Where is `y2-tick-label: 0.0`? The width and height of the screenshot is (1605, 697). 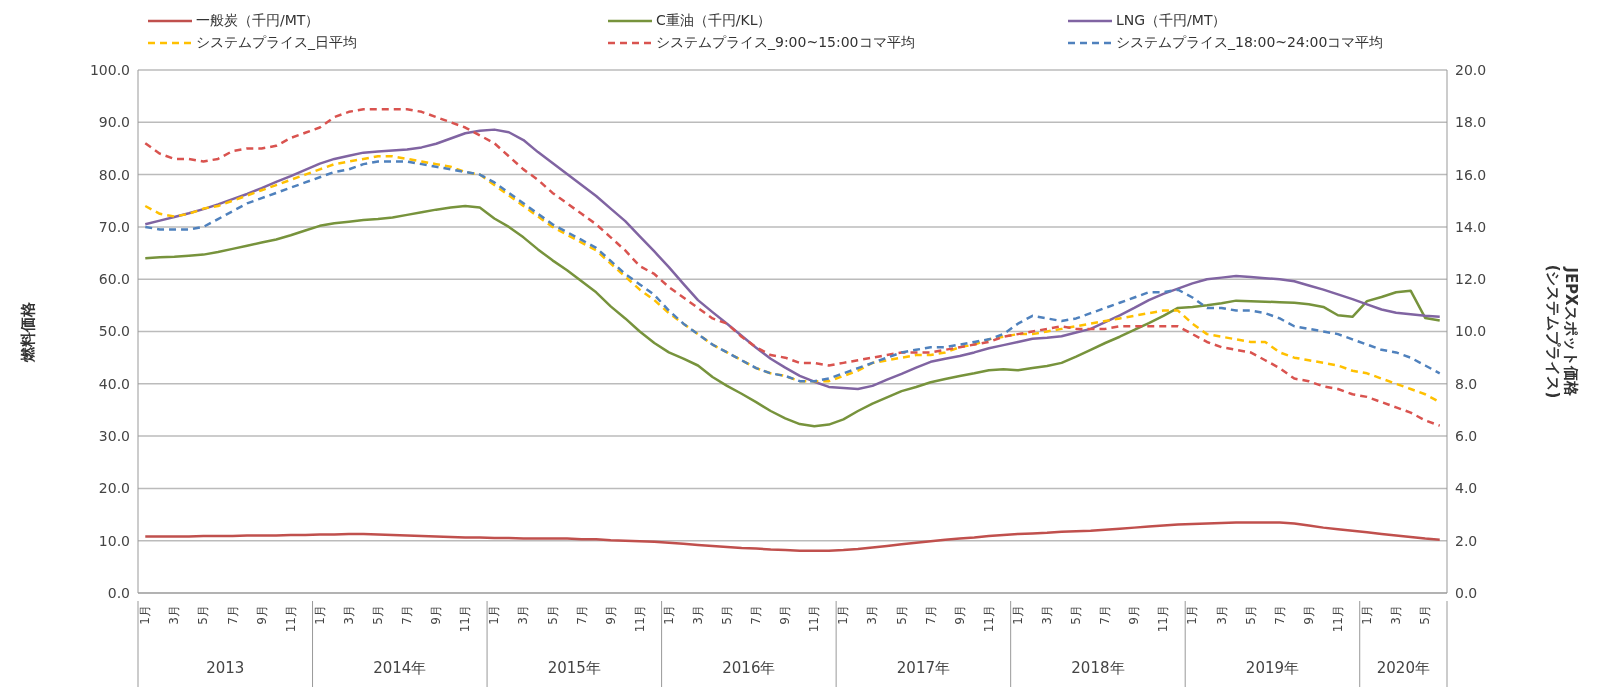
y2-tick-label: 0.0 is located at coordinates (1466, 592).